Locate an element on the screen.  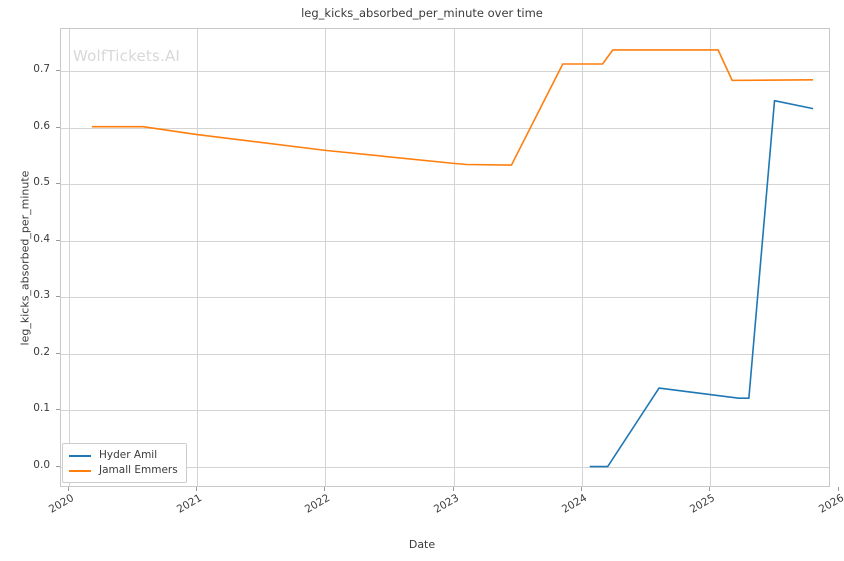
y-tick-label: 0.6 is located at coordinates (41, 125).